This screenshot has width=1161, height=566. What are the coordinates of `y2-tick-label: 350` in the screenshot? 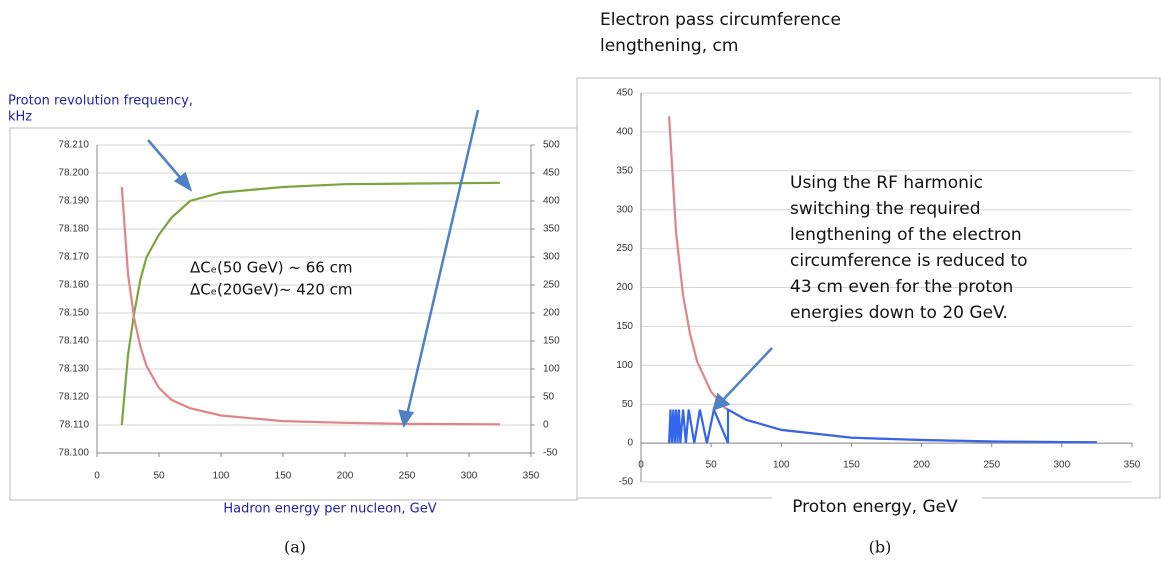 It's located at (551, 229).